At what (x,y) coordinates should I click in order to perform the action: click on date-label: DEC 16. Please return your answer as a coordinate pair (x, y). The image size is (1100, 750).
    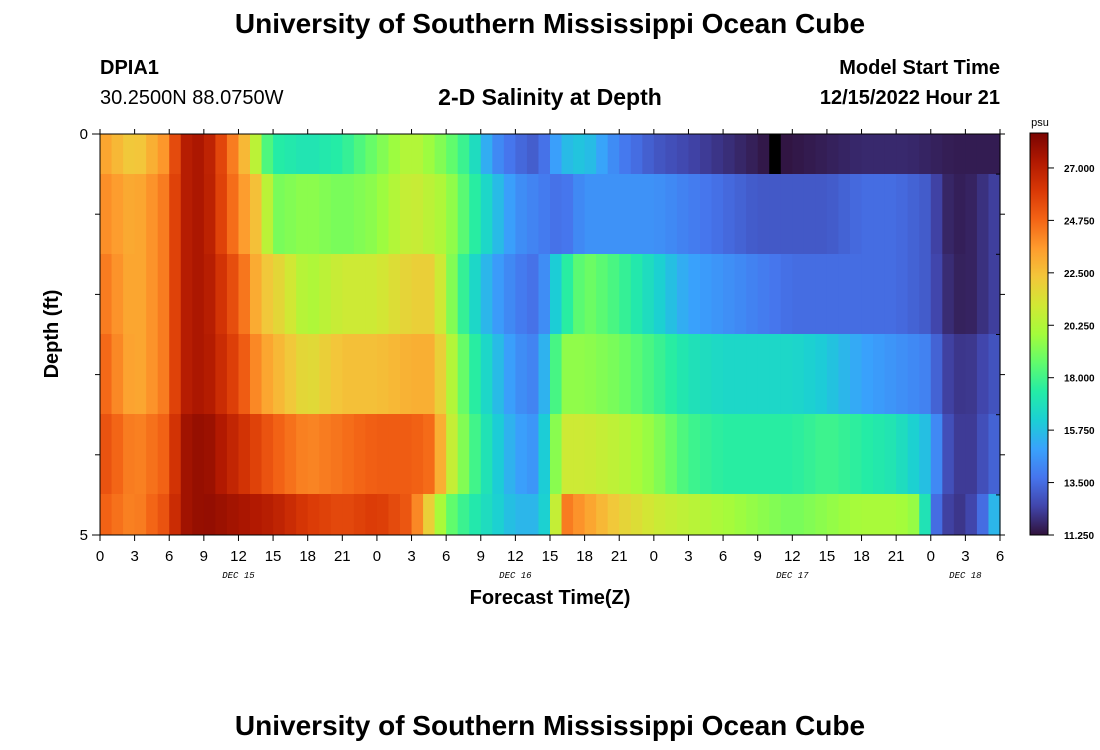
    Looking at the image, I should click on (515, 576).